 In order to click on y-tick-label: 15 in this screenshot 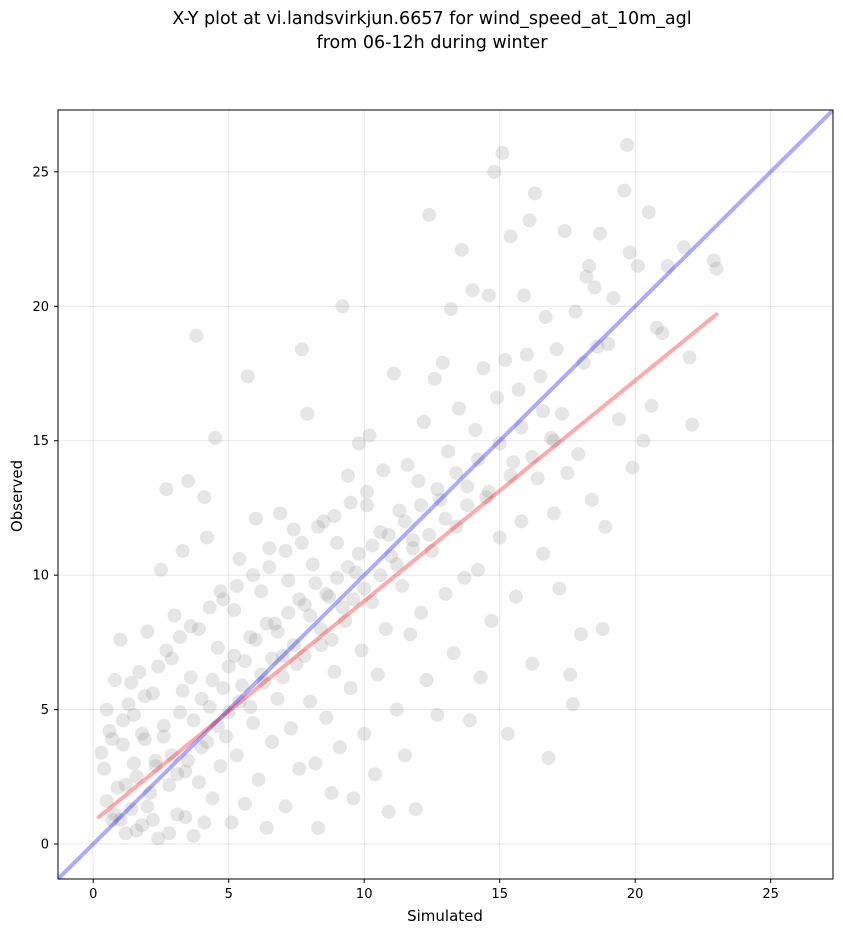, I will do `click(40, 441)`.